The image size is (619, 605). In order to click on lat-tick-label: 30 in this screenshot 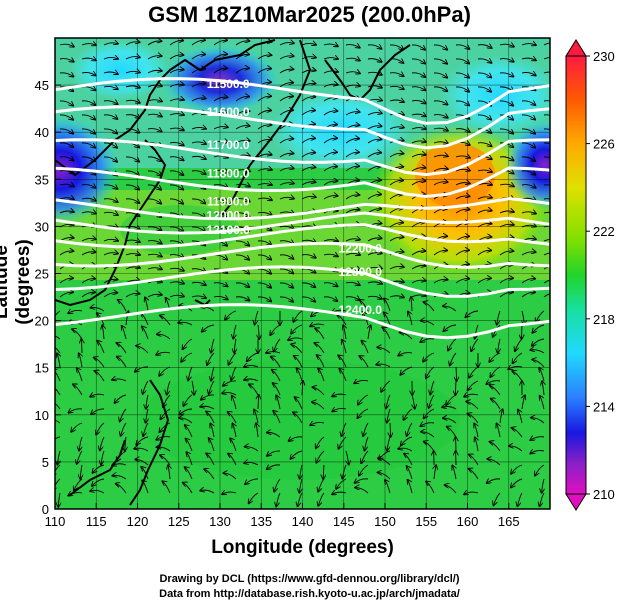, I will do `click(42, 226)`.